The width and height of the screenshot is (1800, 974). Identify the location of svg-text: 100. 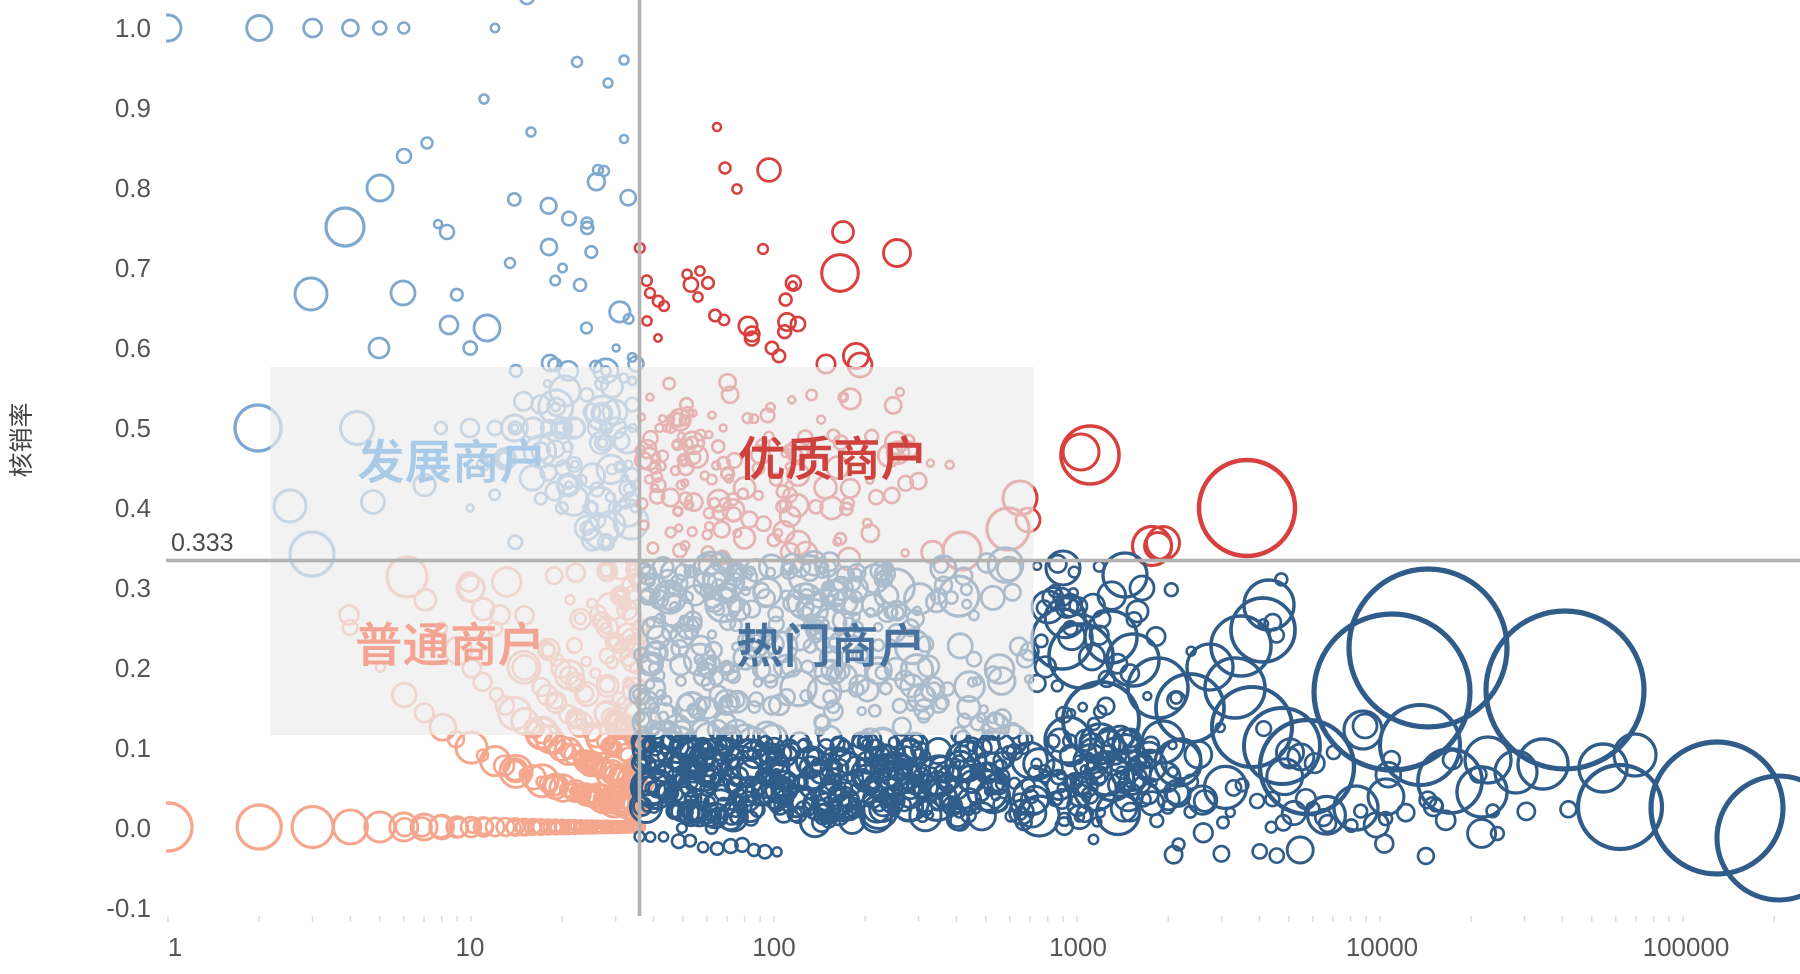
(773, 947).